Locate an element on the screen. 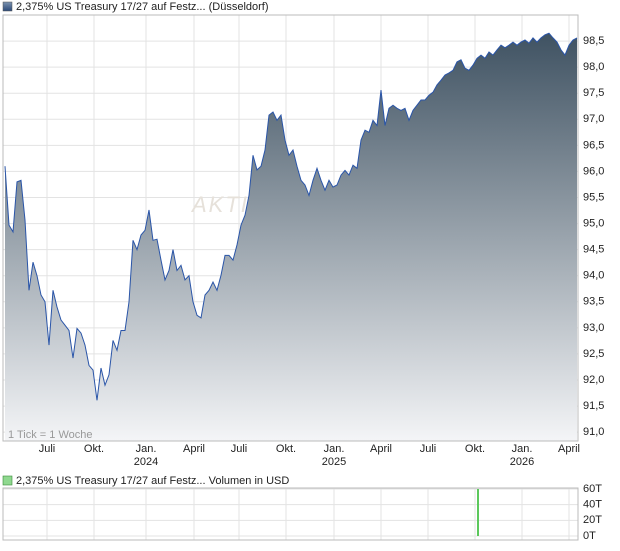 This screenshot has height=551, width=620. y-tick-label: 0T is located at coordinates (589, 536).